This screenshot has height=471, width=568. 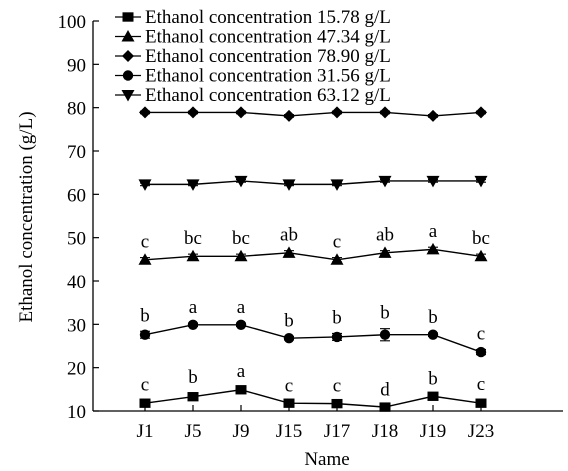 I want to click on x-tick-label: J1, so click(x=145, y=431).